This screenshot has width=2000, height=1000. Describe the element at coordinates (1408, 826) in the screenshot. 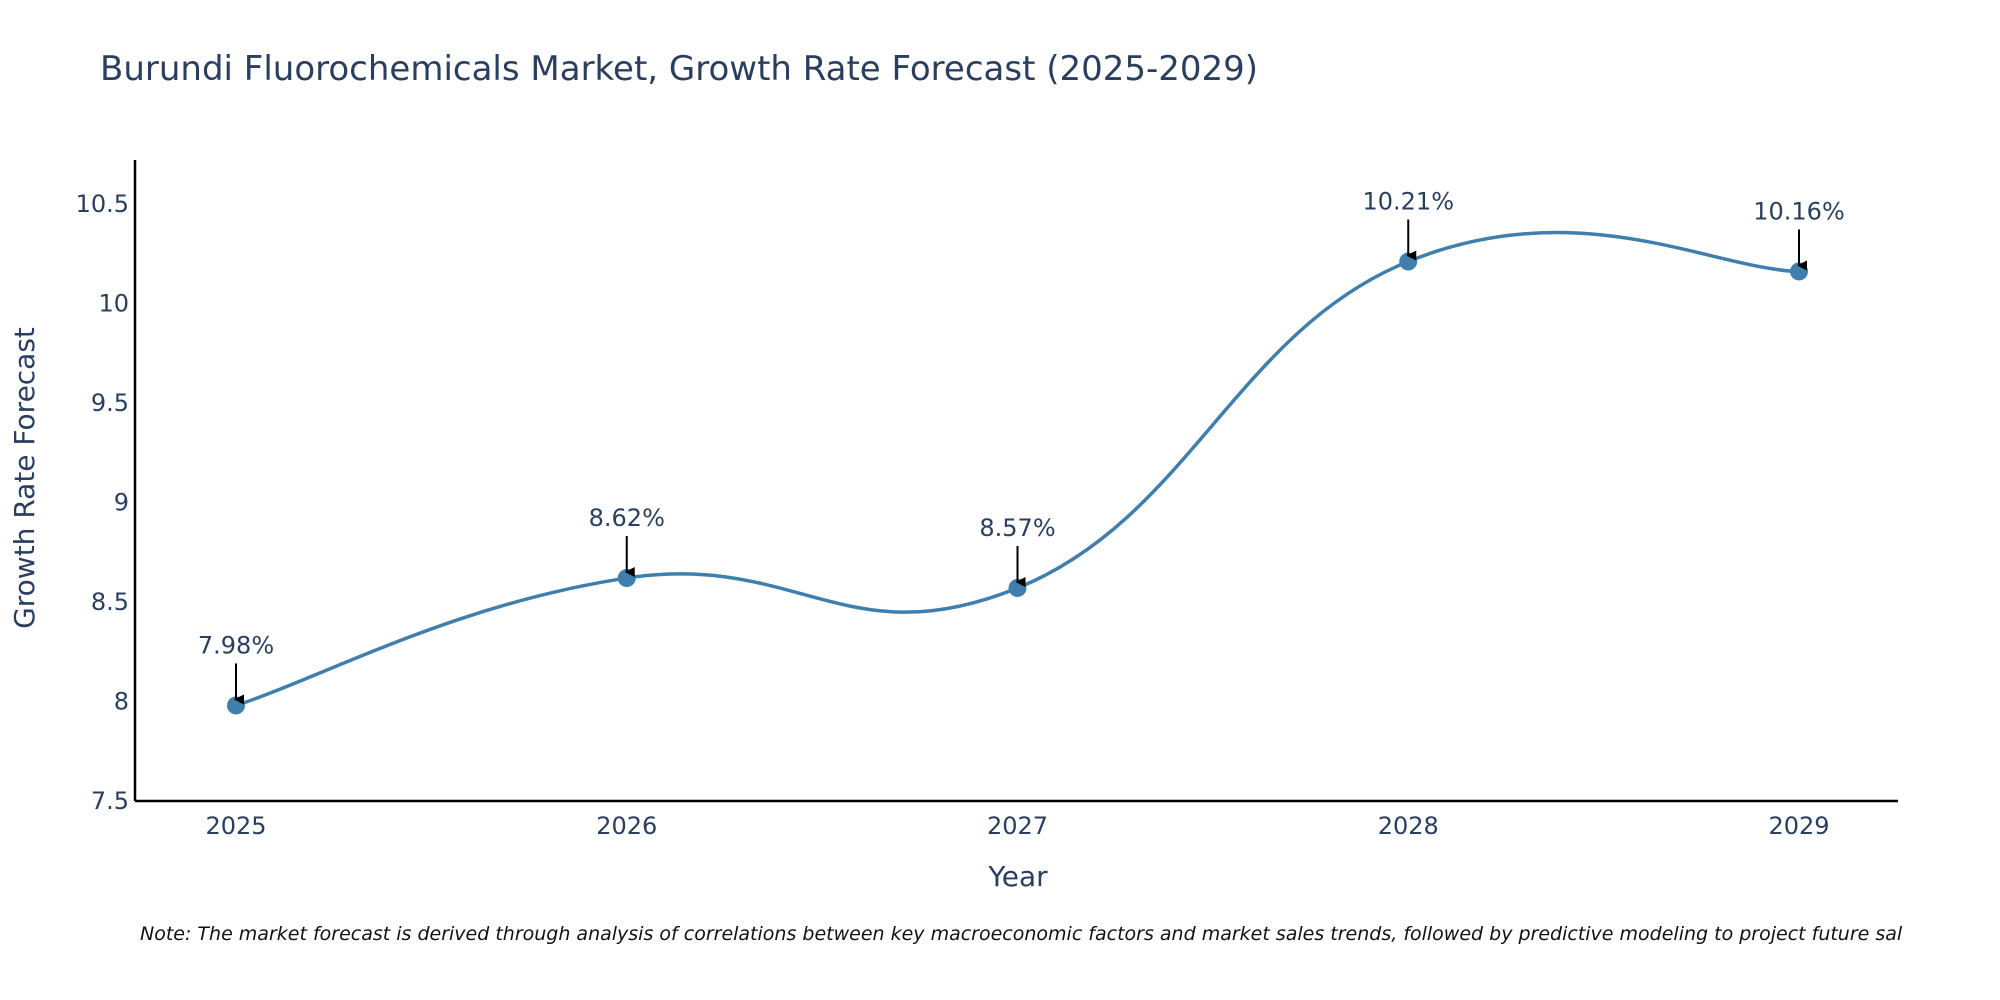

I see `x-tick-label: 2028` at that location.